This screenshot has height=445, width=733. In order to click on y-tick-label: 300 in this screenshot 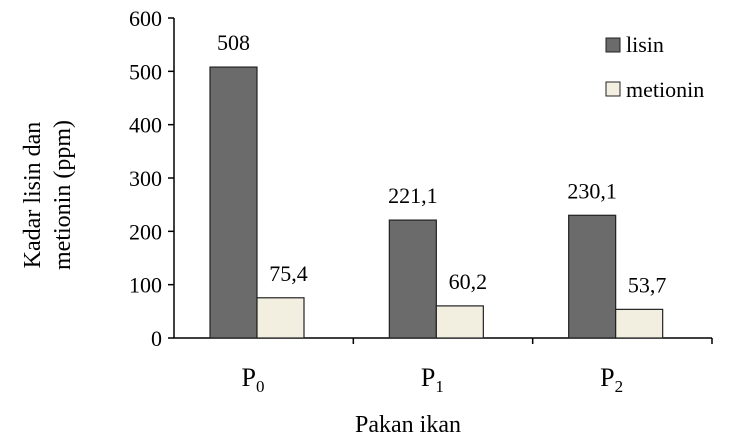, I will do `click(145, 178)`.